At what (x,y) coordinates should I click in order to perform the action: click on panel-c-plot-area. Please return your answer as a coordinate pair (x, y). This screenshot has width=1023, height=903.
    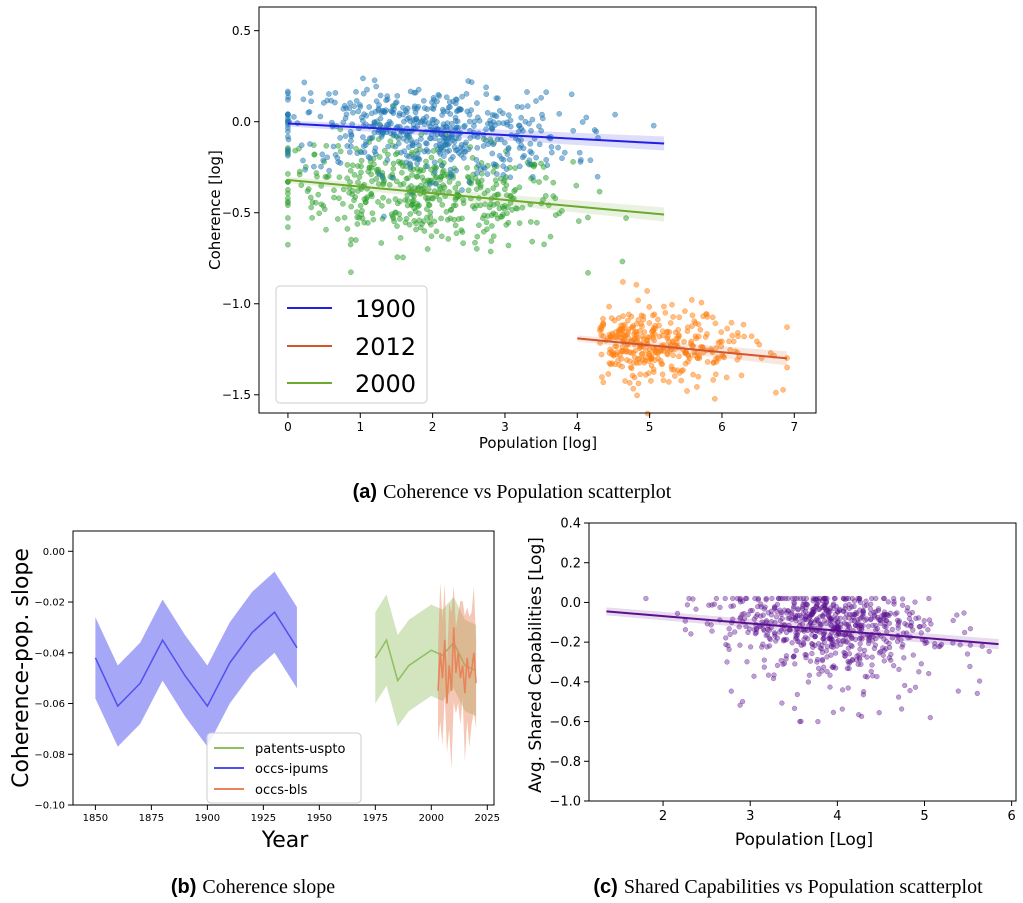
    Looking at the image, I should click on (802, 660).